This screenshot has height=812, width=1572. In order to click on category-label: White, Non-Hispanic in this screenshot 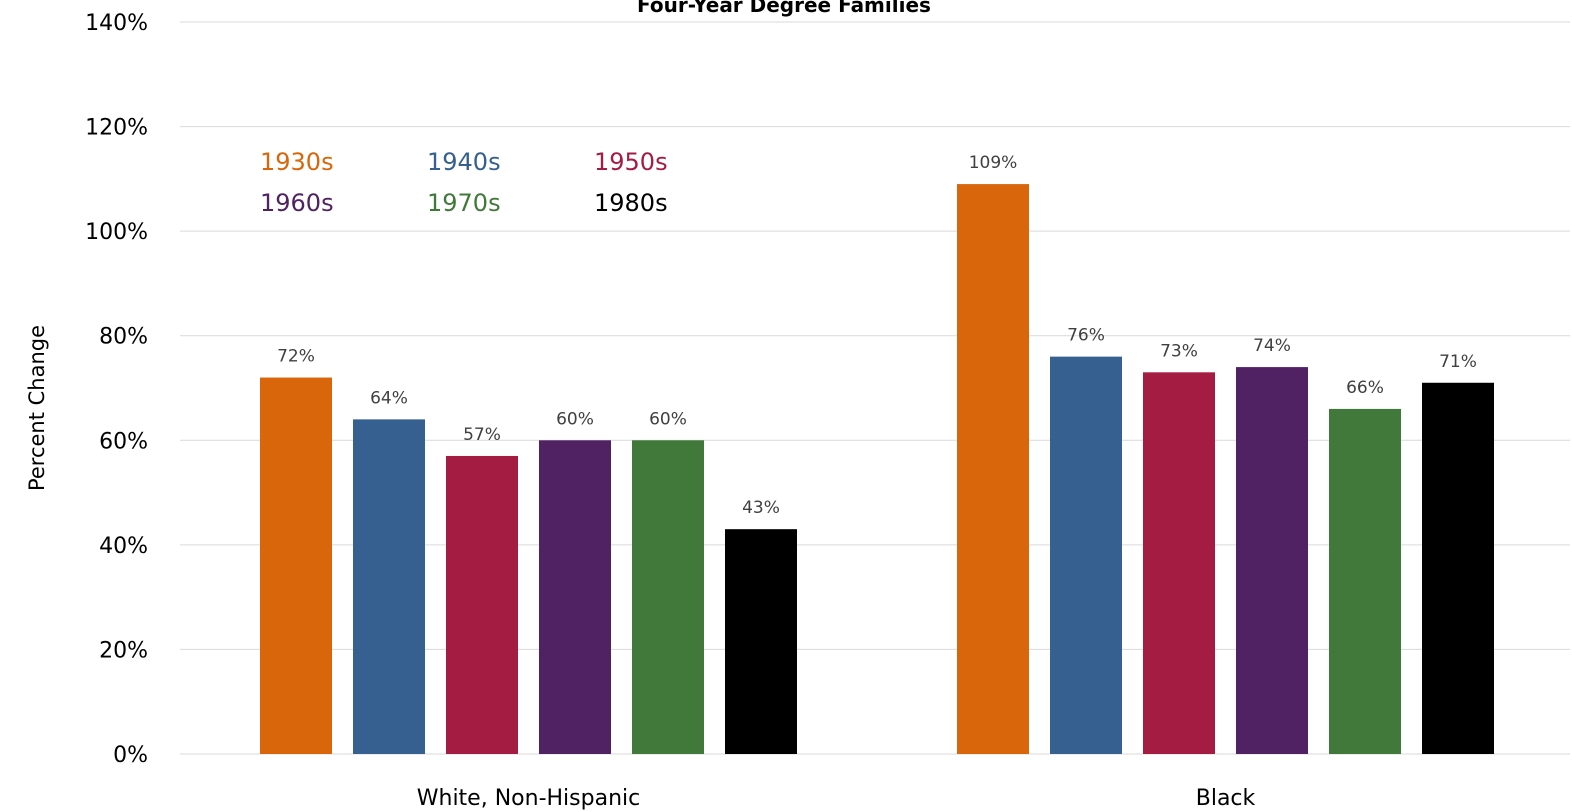, I will do `click(528, 798)`.